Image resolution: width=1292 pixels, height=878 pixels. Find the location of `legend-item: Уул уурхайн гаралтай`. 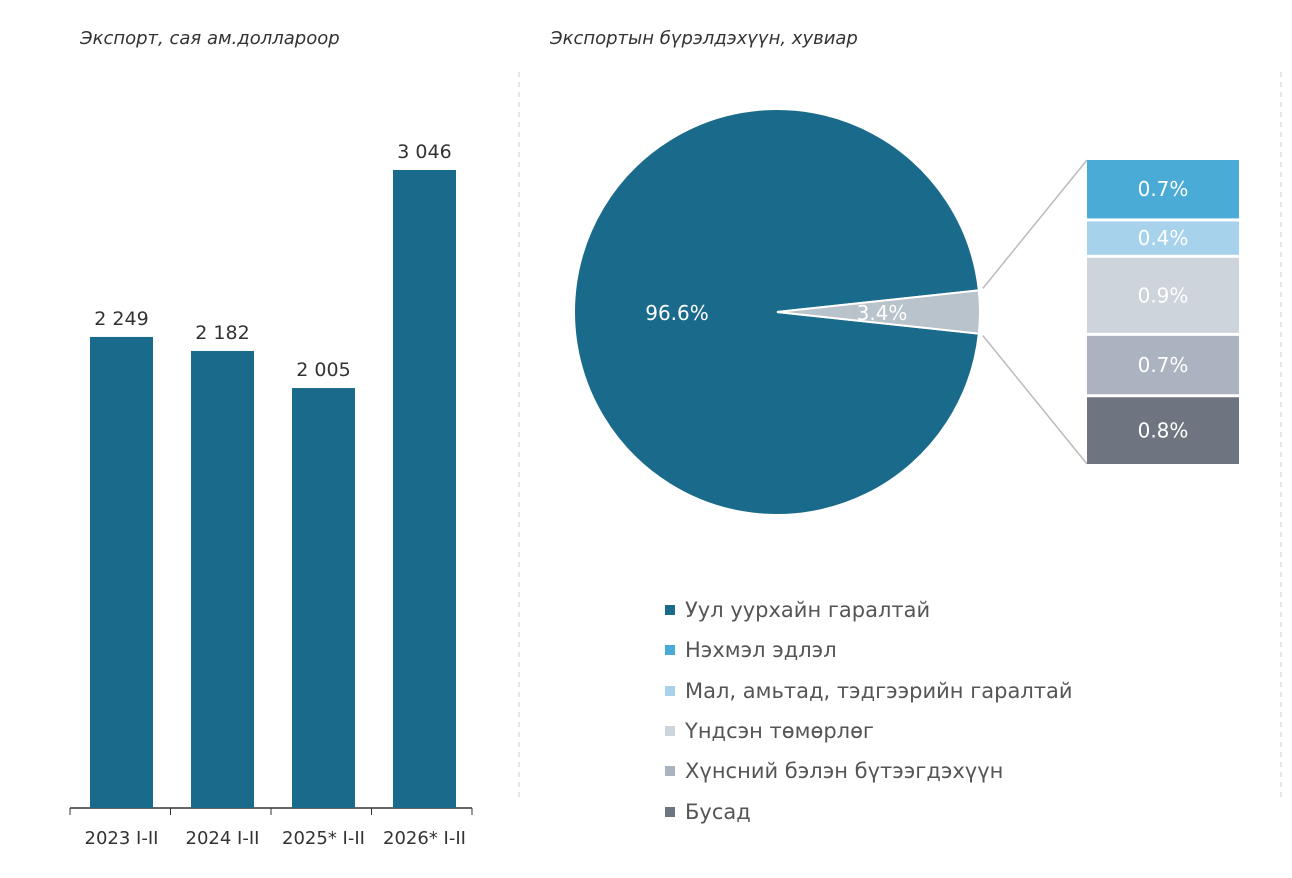

legend-item: Уул уурхайн гаралтай is located at coordinates (869, 610).